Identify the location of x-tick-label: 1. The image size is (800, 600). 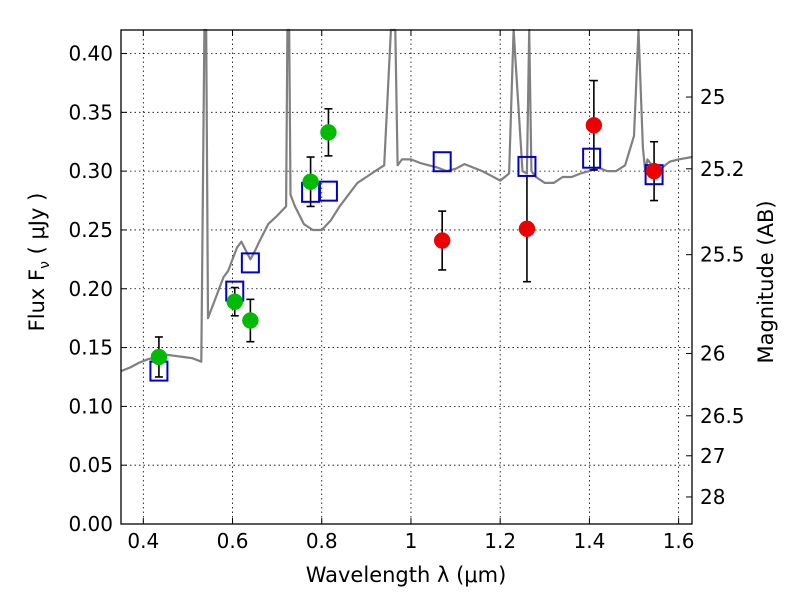
(411, 541).